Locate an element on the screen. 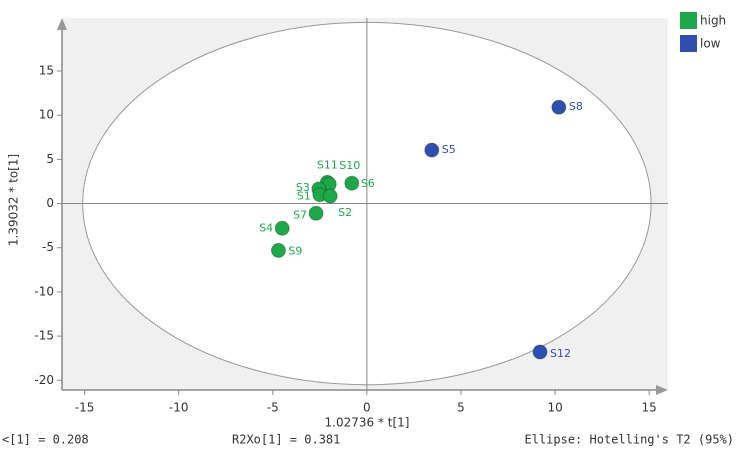 The width and height of the screenshot is (739, 455). y-tick-label: -15 is located at coordinates (44, 336).